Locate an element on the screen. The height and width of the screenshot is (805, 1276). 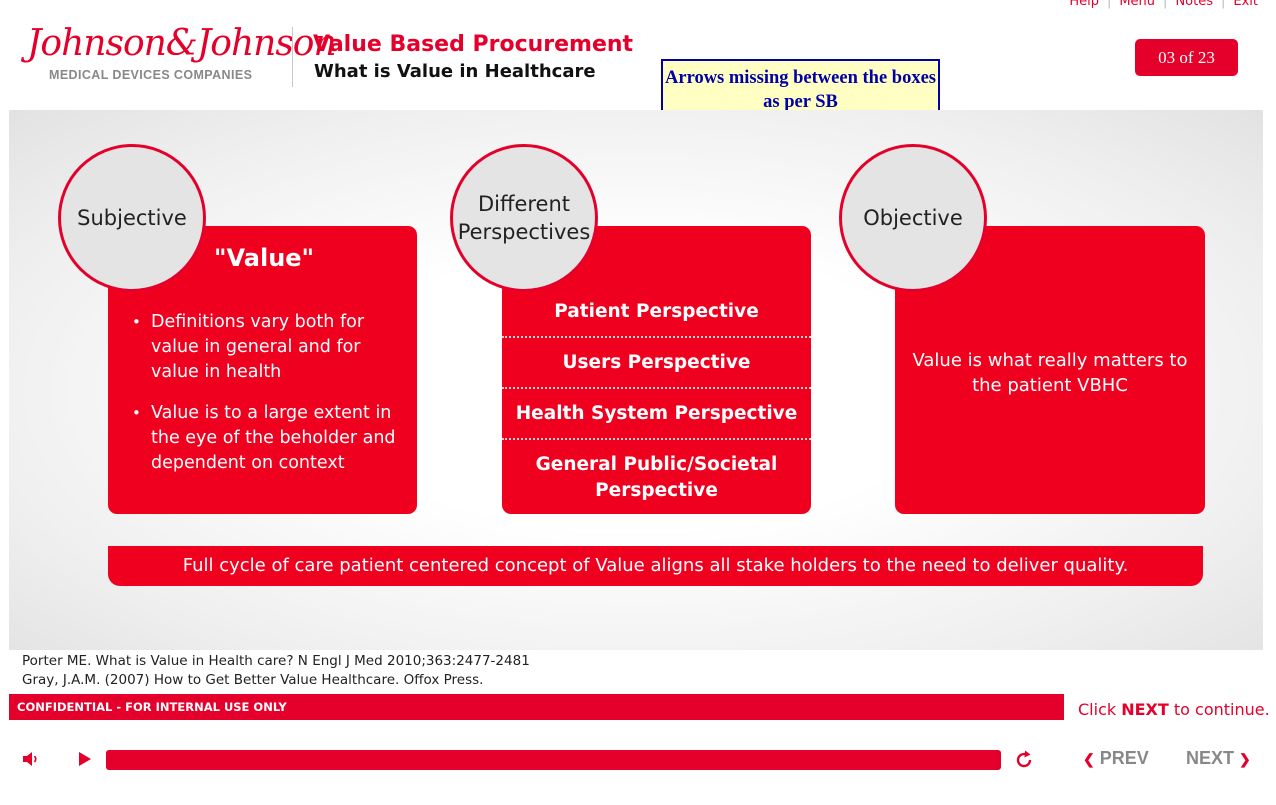
next-button: NEXT ❯ is located at coordinates (1218, 758).